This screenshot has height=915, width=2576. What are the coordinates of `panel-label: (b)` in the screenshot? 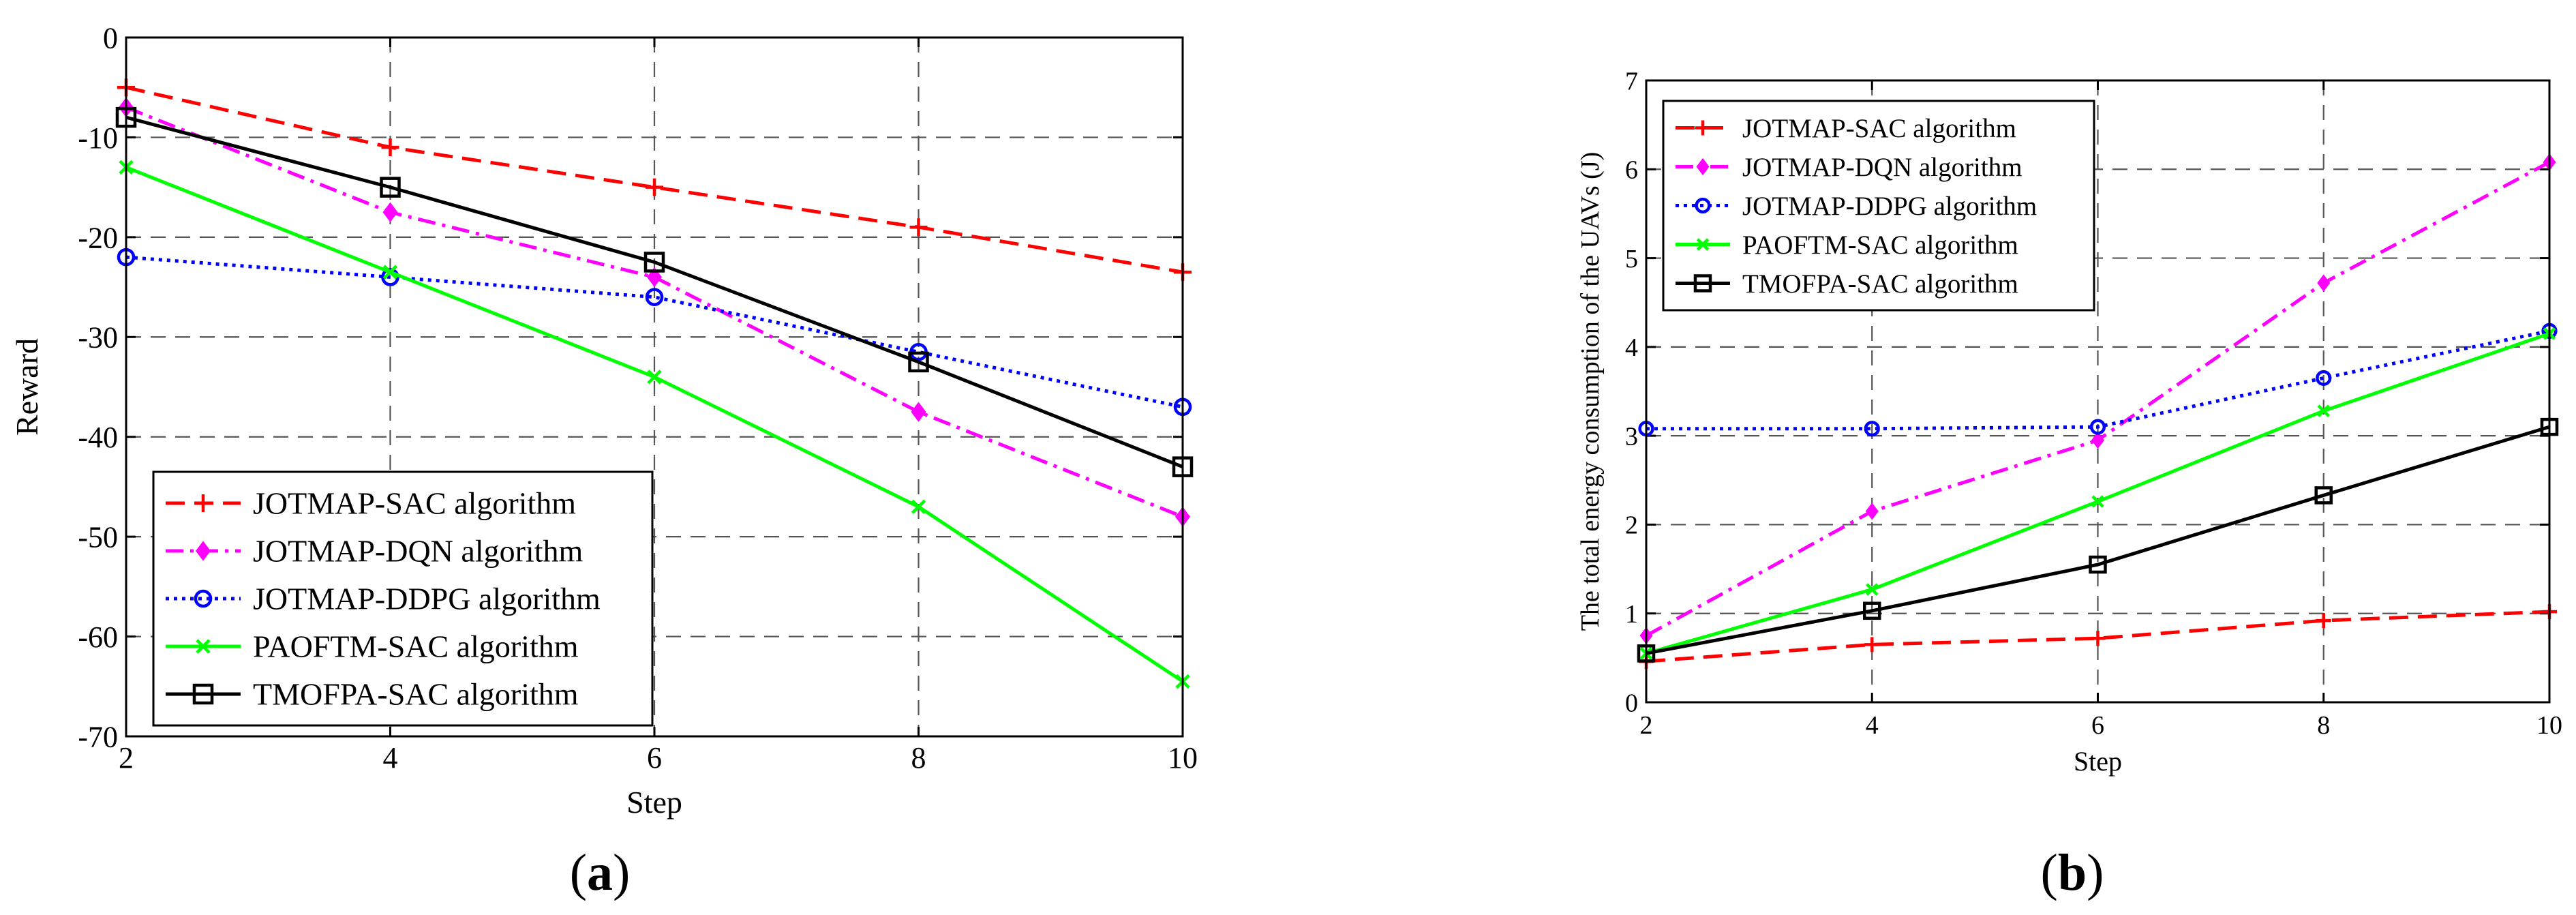 It's located at (2072, 872).